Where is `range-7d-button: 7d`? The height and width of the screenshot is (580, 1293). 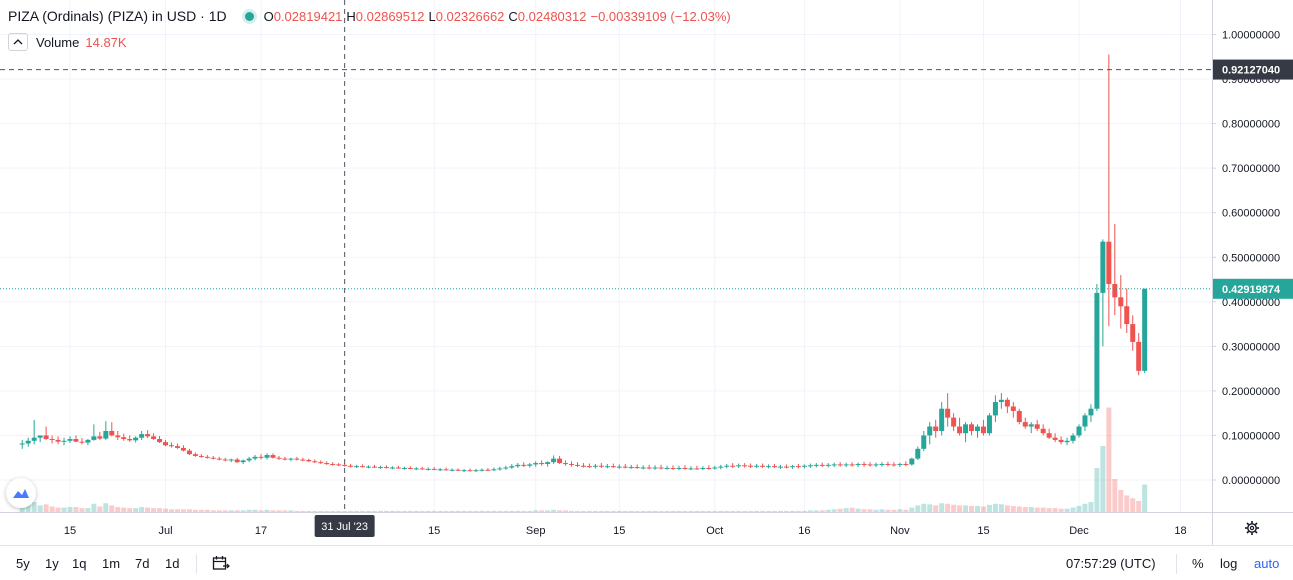
range-7d-button: 7d is located at coordinates (142, 563).